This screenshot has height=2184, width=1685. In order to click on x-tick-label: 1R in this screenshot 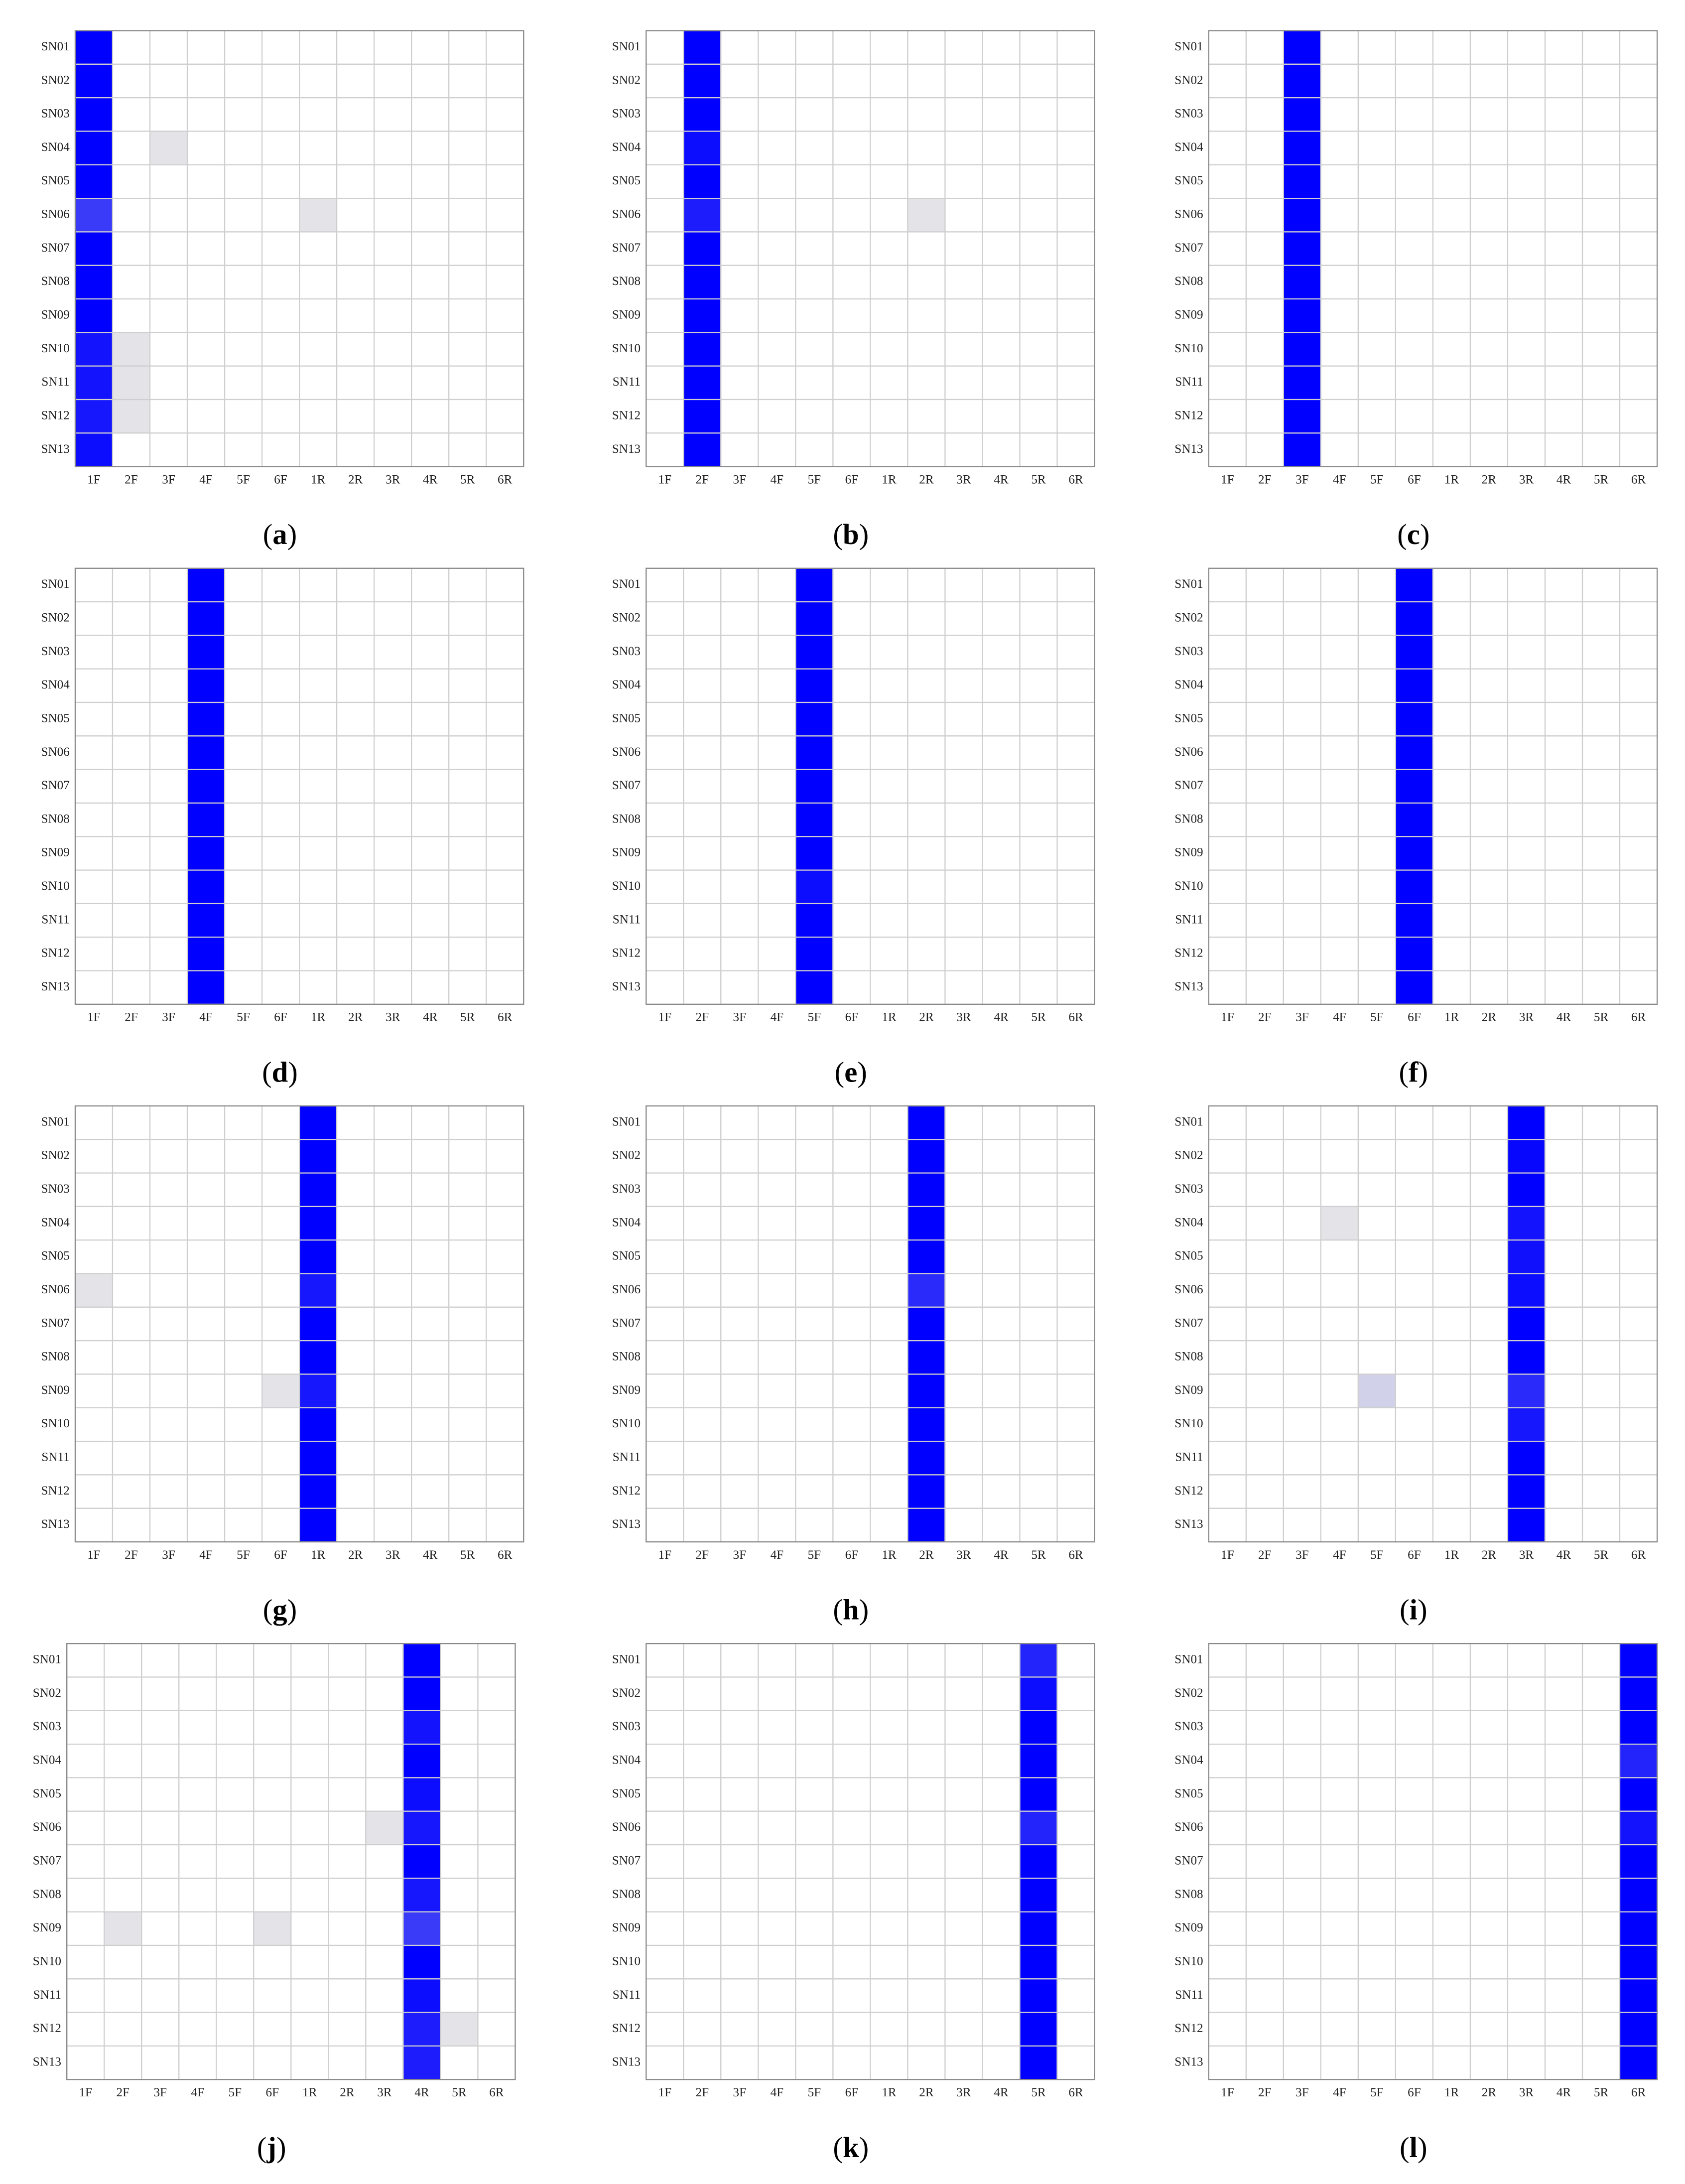, I will do `click(890, 2092)`.